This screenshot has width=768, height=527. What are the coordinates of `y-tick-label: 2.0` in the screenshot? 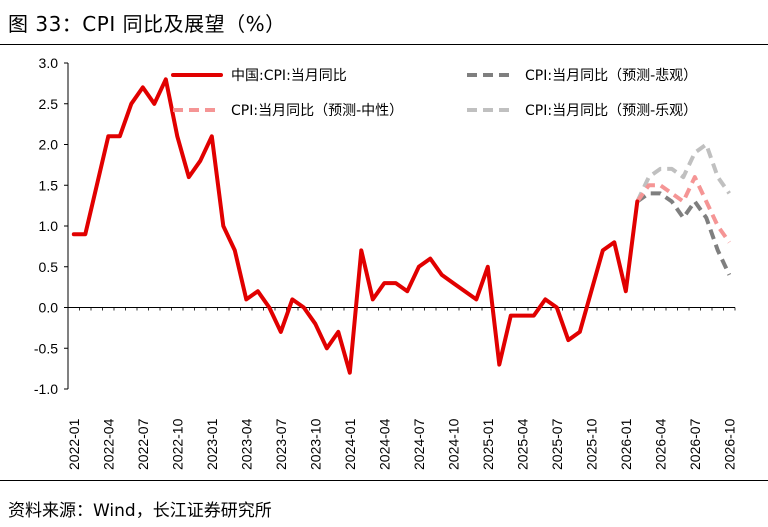 It's located at (49, 145).